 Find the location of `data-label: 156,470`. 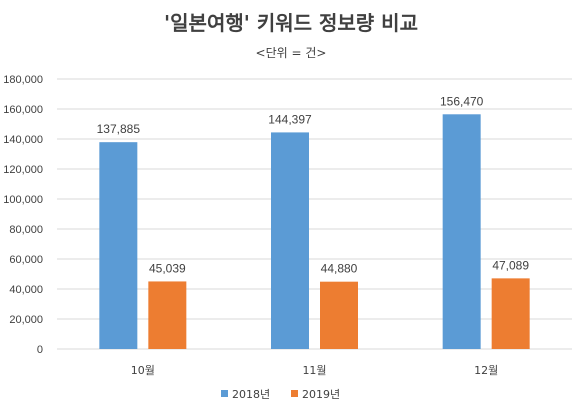

data-label: 156,470 is located at coordinates (462, 101).